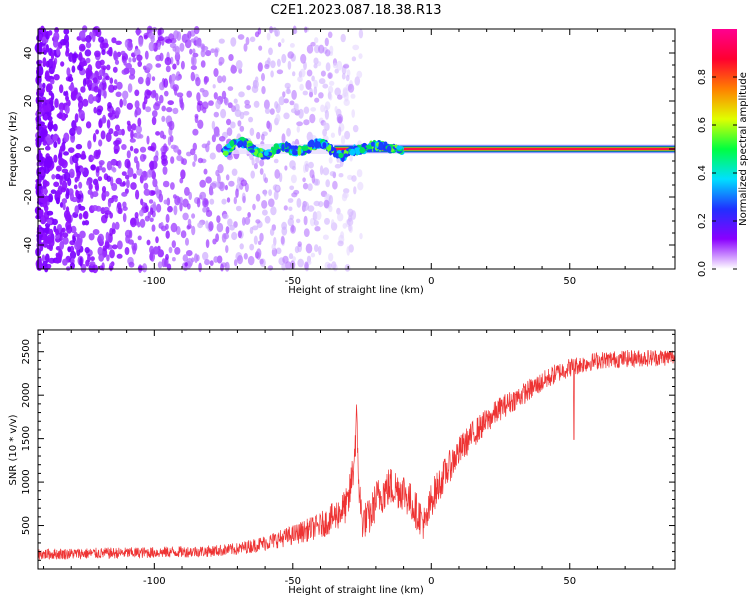  I want to click on signal-core, so click(504, 149).